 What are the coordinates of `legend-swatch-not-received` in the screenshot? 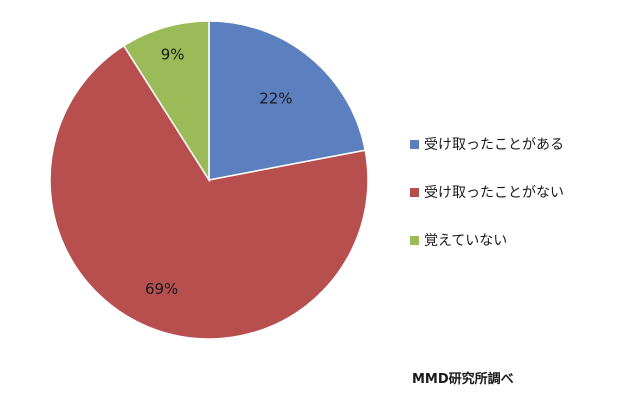 It's located at (414, 192).